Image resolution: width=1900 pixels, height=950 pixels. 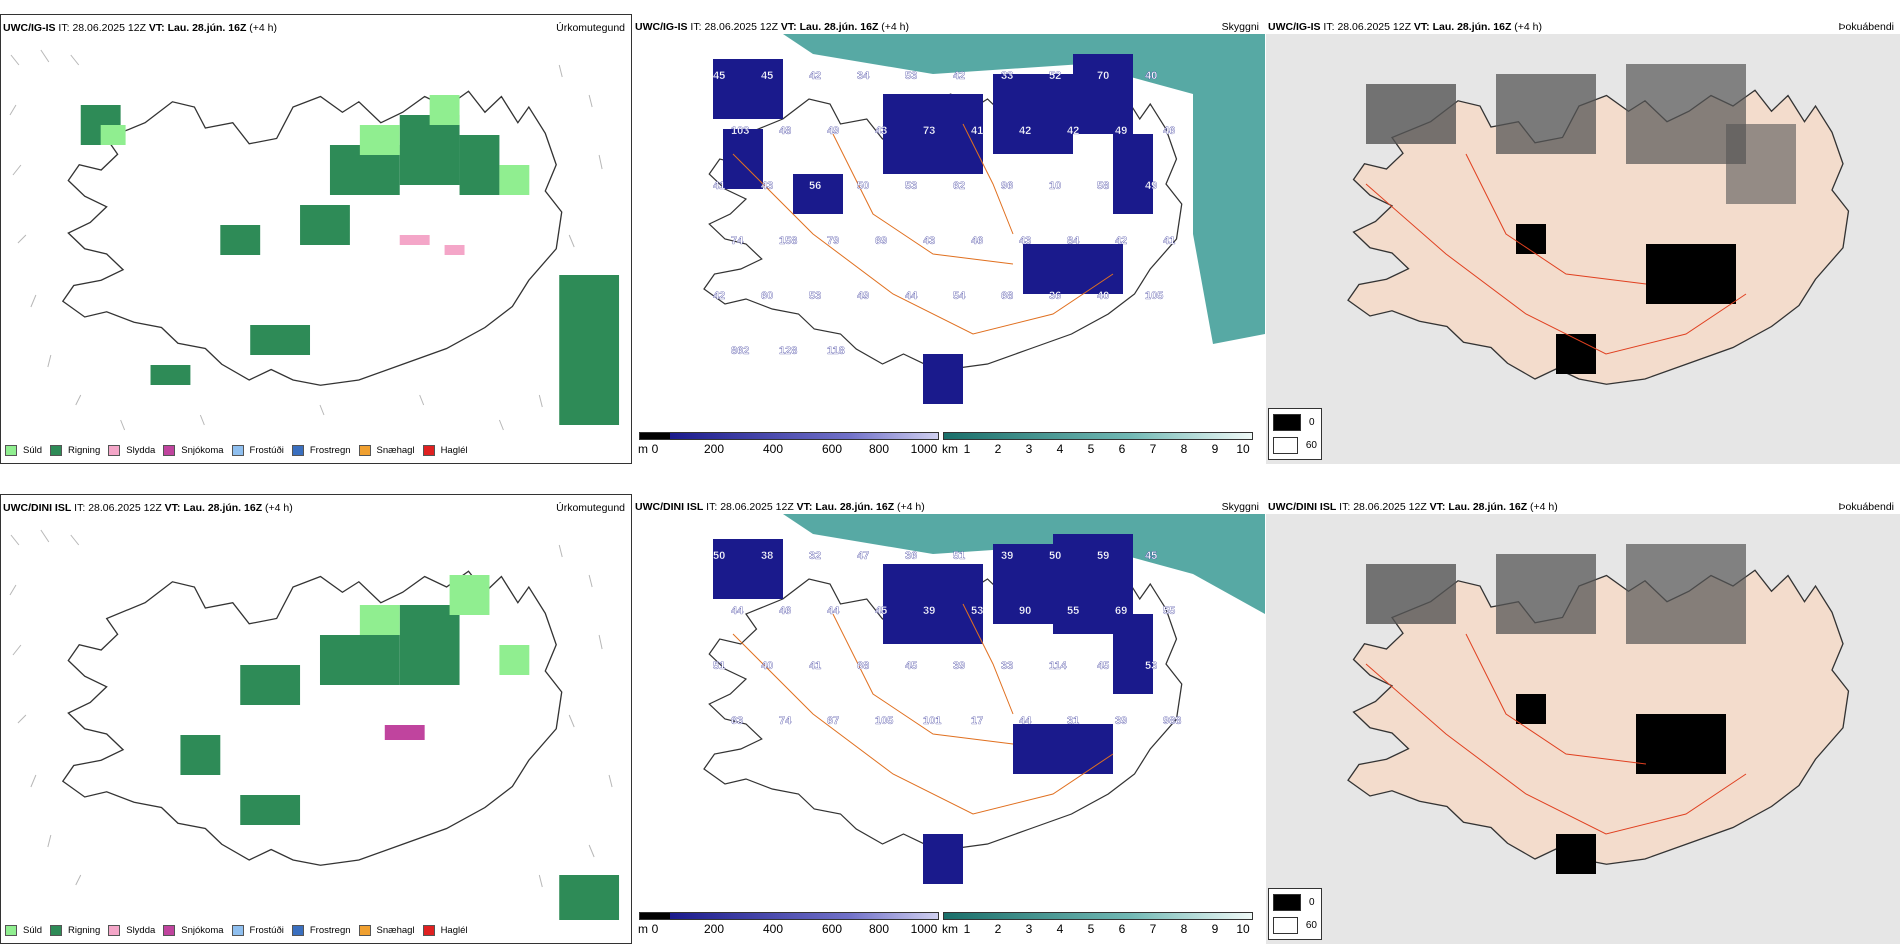 What do you see at coordinates (1240, 507) in the screenshot?
I see `panel-title: Skyggni` at bounding box center [1240, 507].